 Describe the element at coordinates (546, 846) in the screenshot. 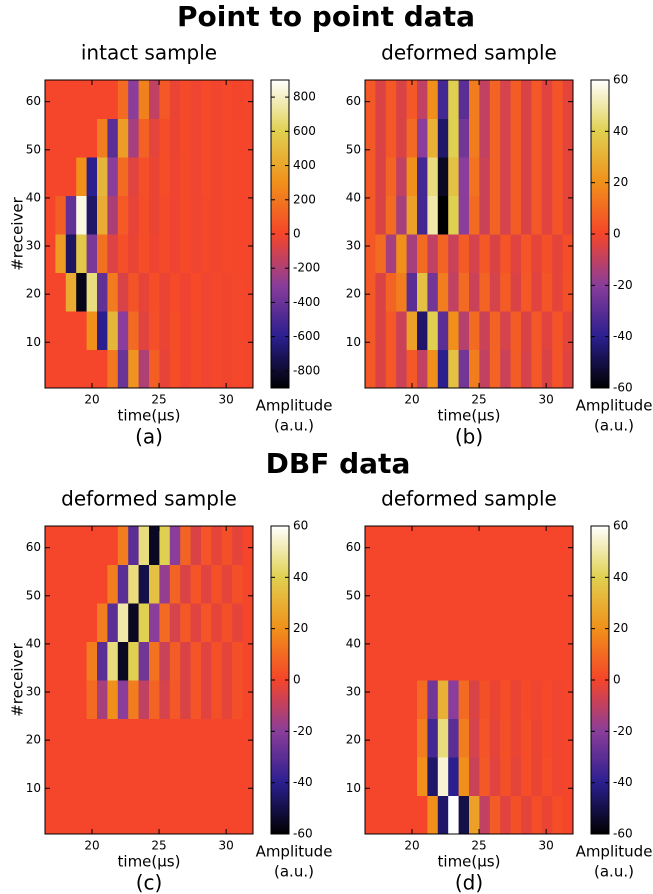

I see `x-tick-label: 30` at that location.